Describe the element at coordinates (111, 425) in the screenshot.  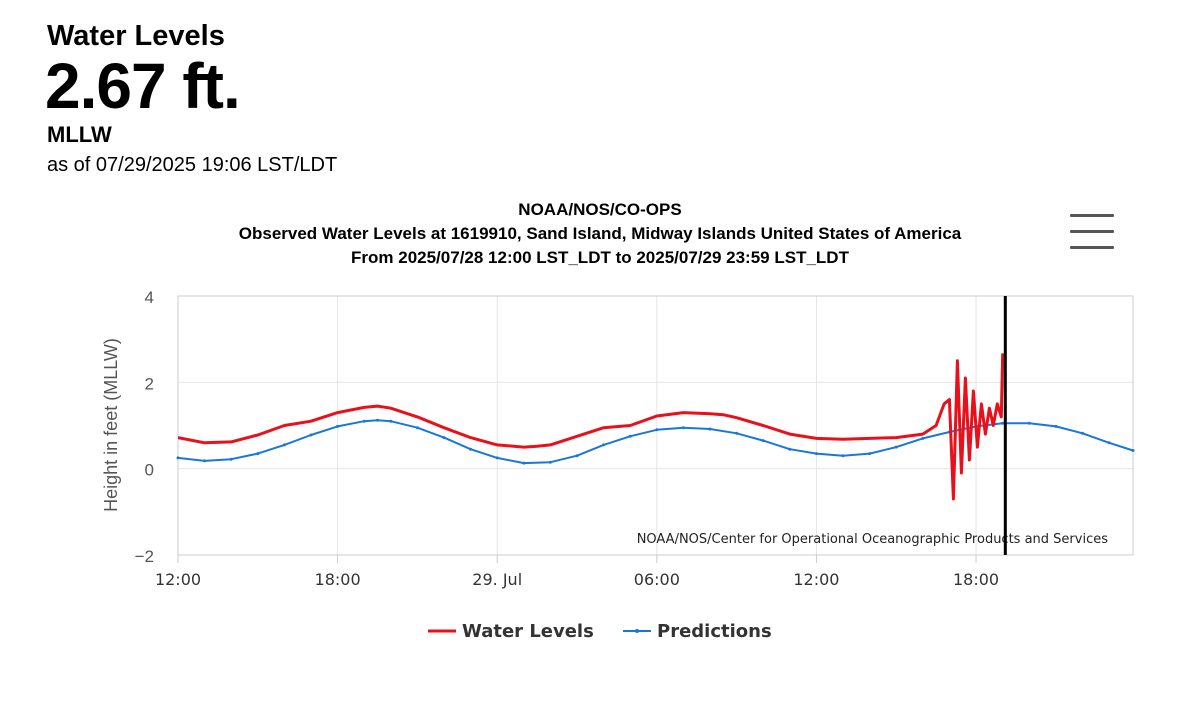
I see `y-axis-label: Height in feet (MLLW)` at that location.